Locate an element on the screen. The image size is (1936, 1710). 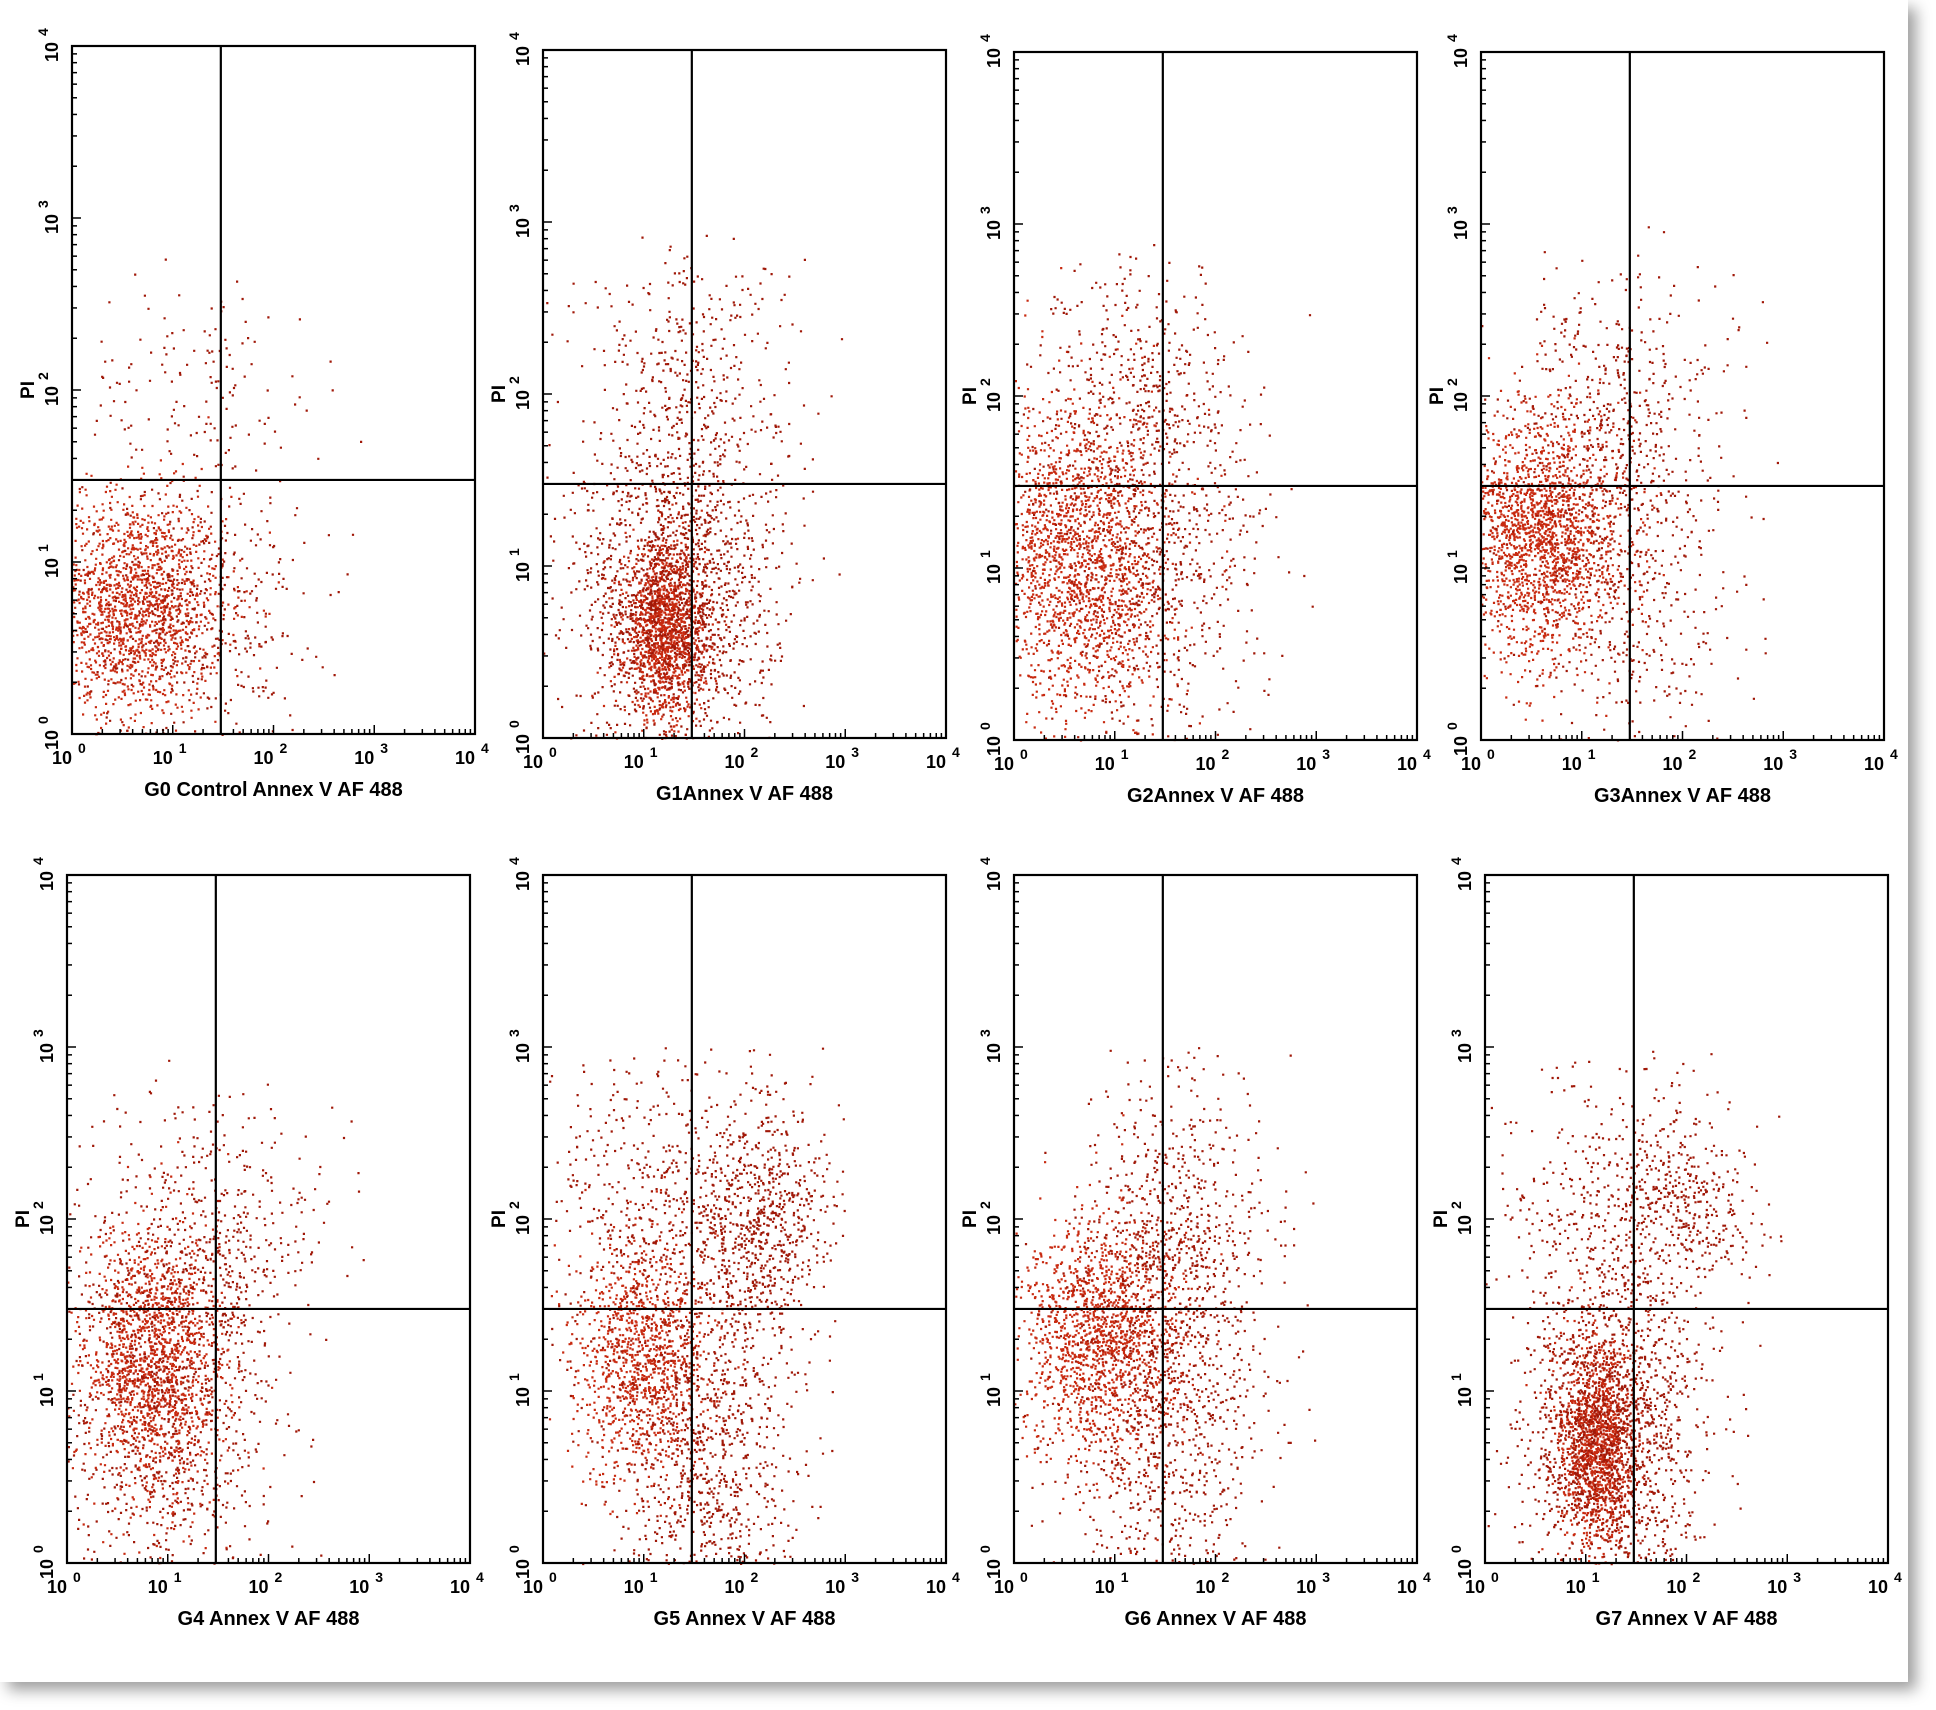
x-axis-label: G4 Annex V AF 488 is located at coordinates (269, 1619).